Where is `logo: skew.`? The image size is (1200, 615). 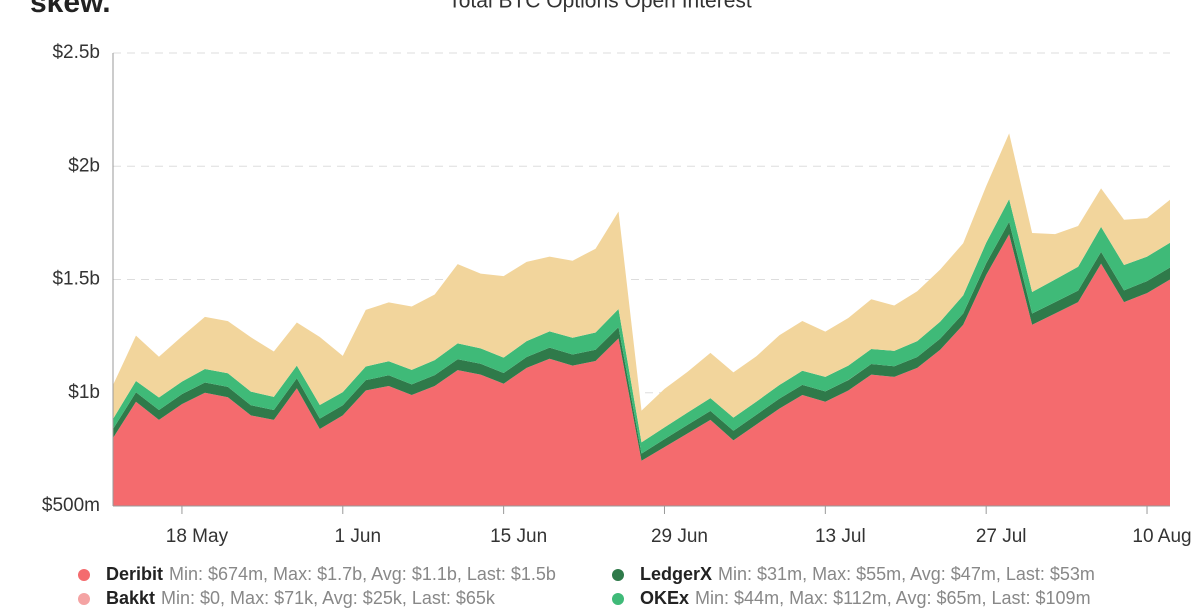
logo: skew. is located at coordinates (70, 9).